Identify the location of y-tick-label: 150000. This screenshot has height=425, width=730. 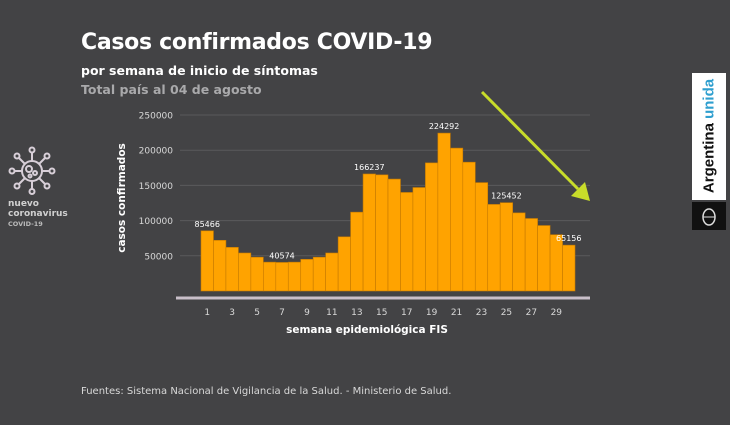
(156, 187).